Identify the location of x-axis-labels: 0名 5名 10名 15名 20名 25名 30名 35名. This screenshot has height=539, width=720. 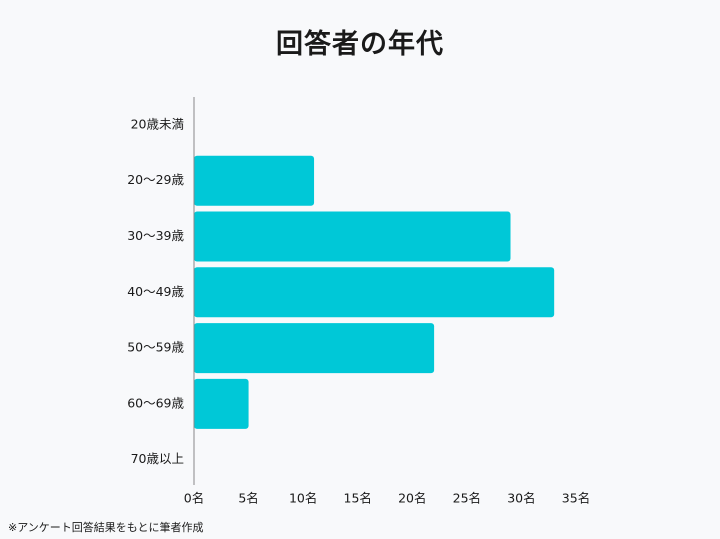
(387, 498).